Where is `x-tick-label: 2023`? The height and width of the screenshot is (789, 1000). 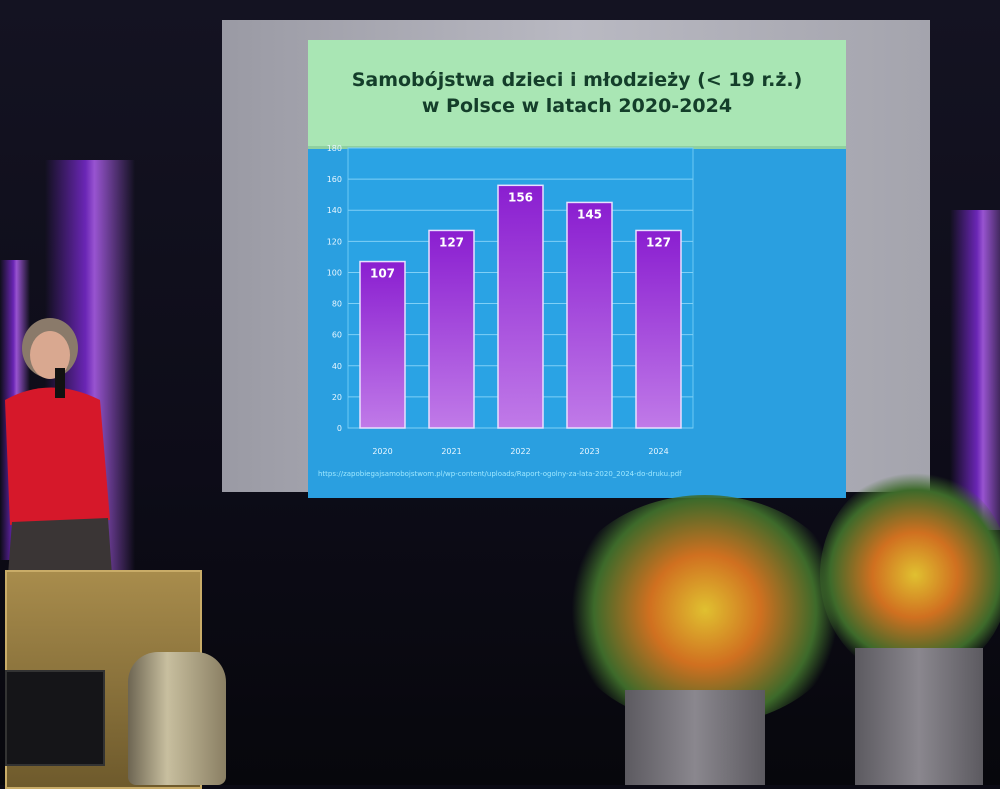 x-tick-label: 2023 is located at coordinates (589, 451).